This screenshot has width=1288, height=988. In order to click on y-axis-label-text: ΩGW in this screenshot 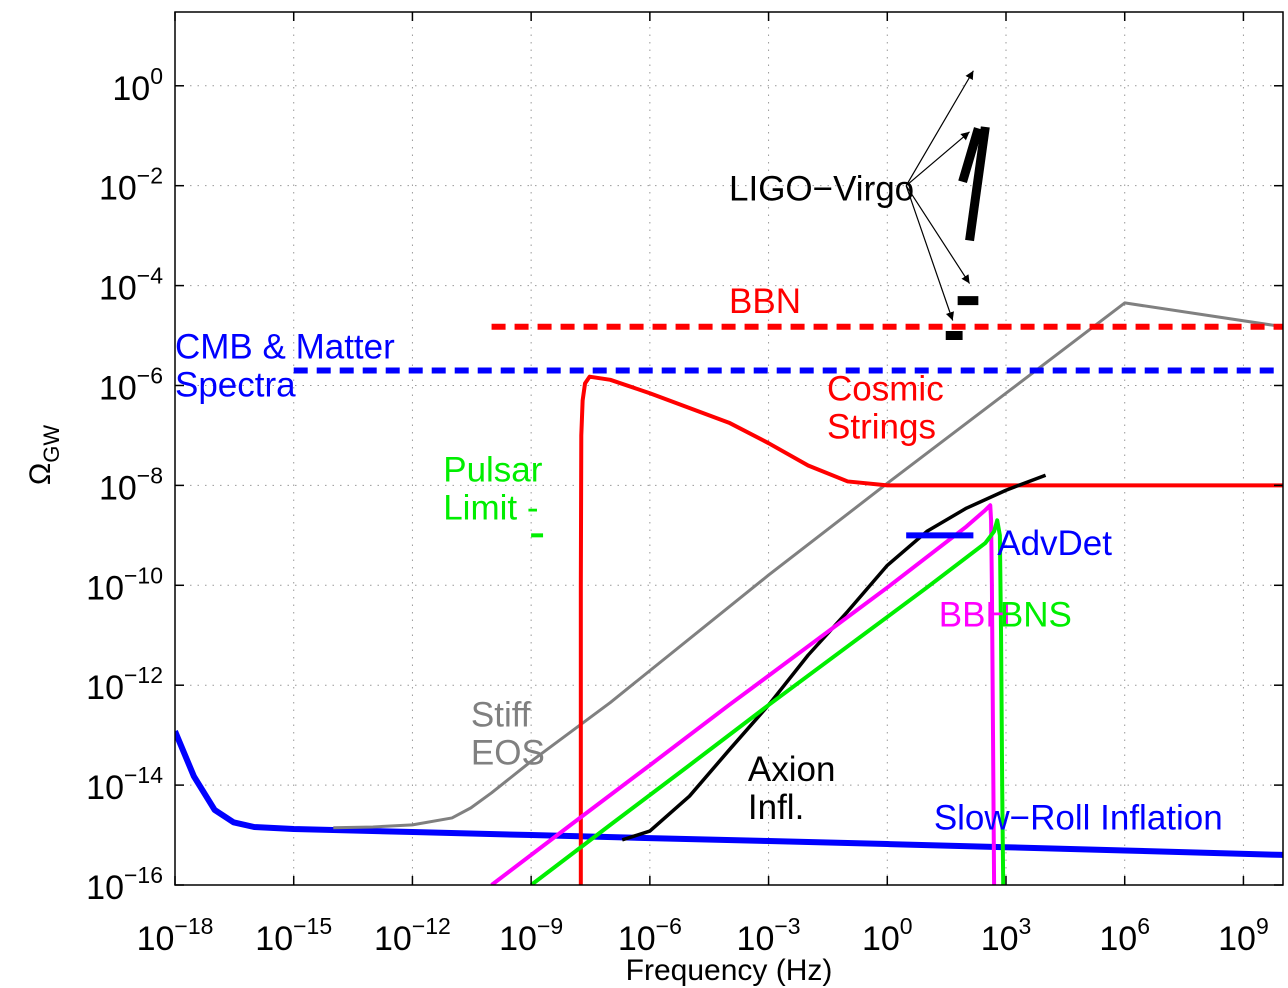, I will do `click(44, 455)`.